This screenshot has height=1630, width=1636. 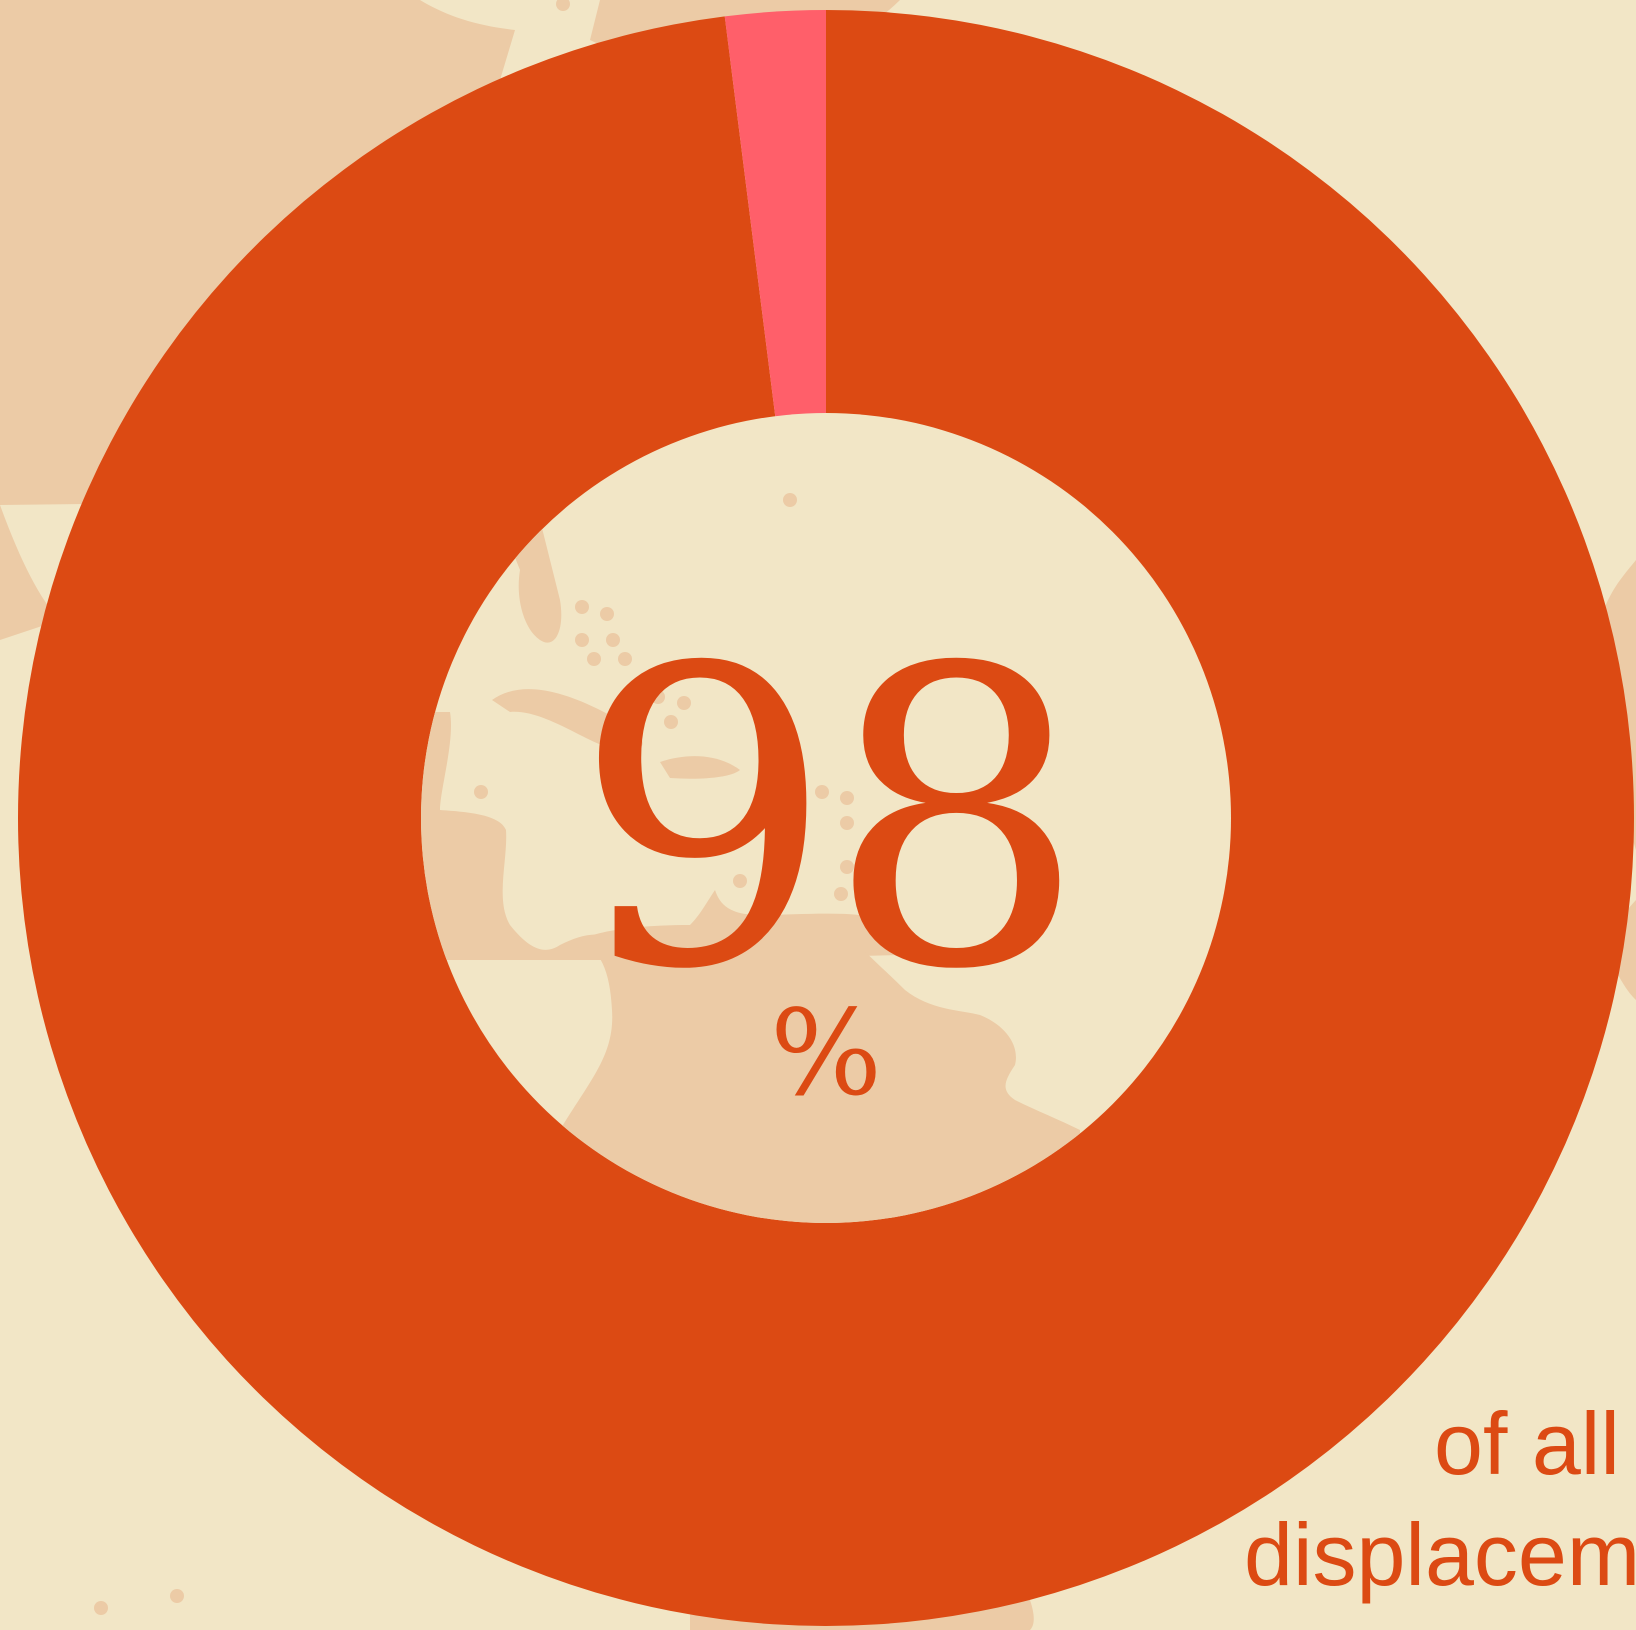 I want to click on center-unit: %, so click(x=826, y=1053).